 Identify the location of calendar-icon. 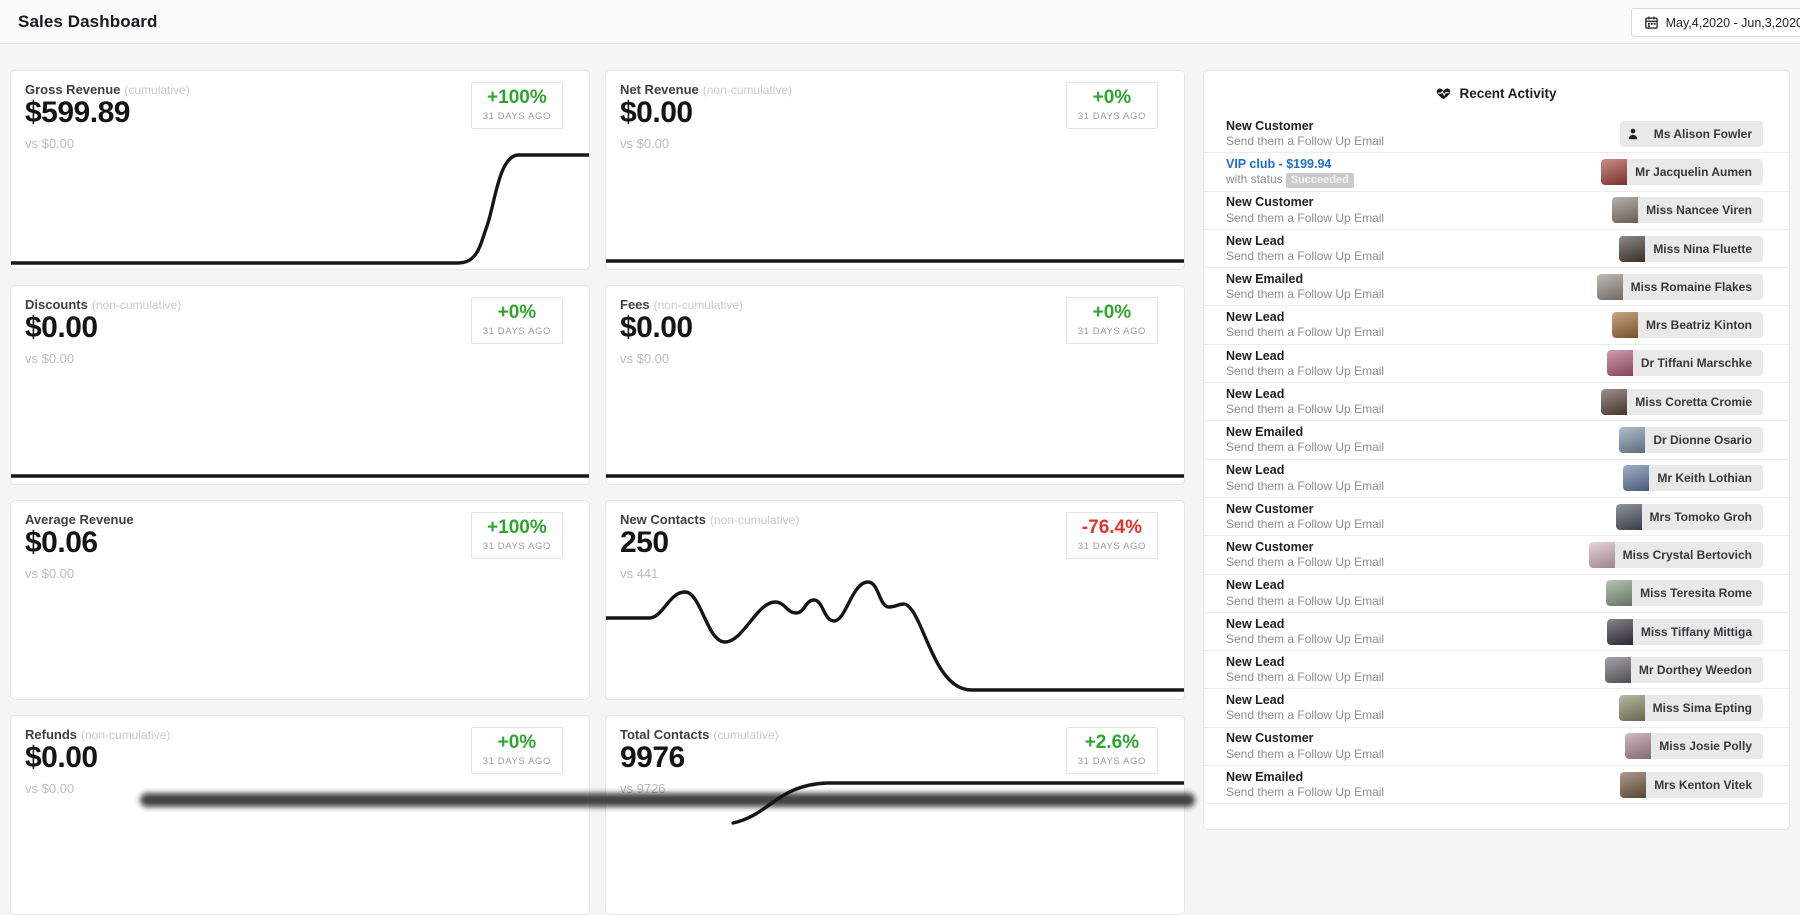
(1651, 22).